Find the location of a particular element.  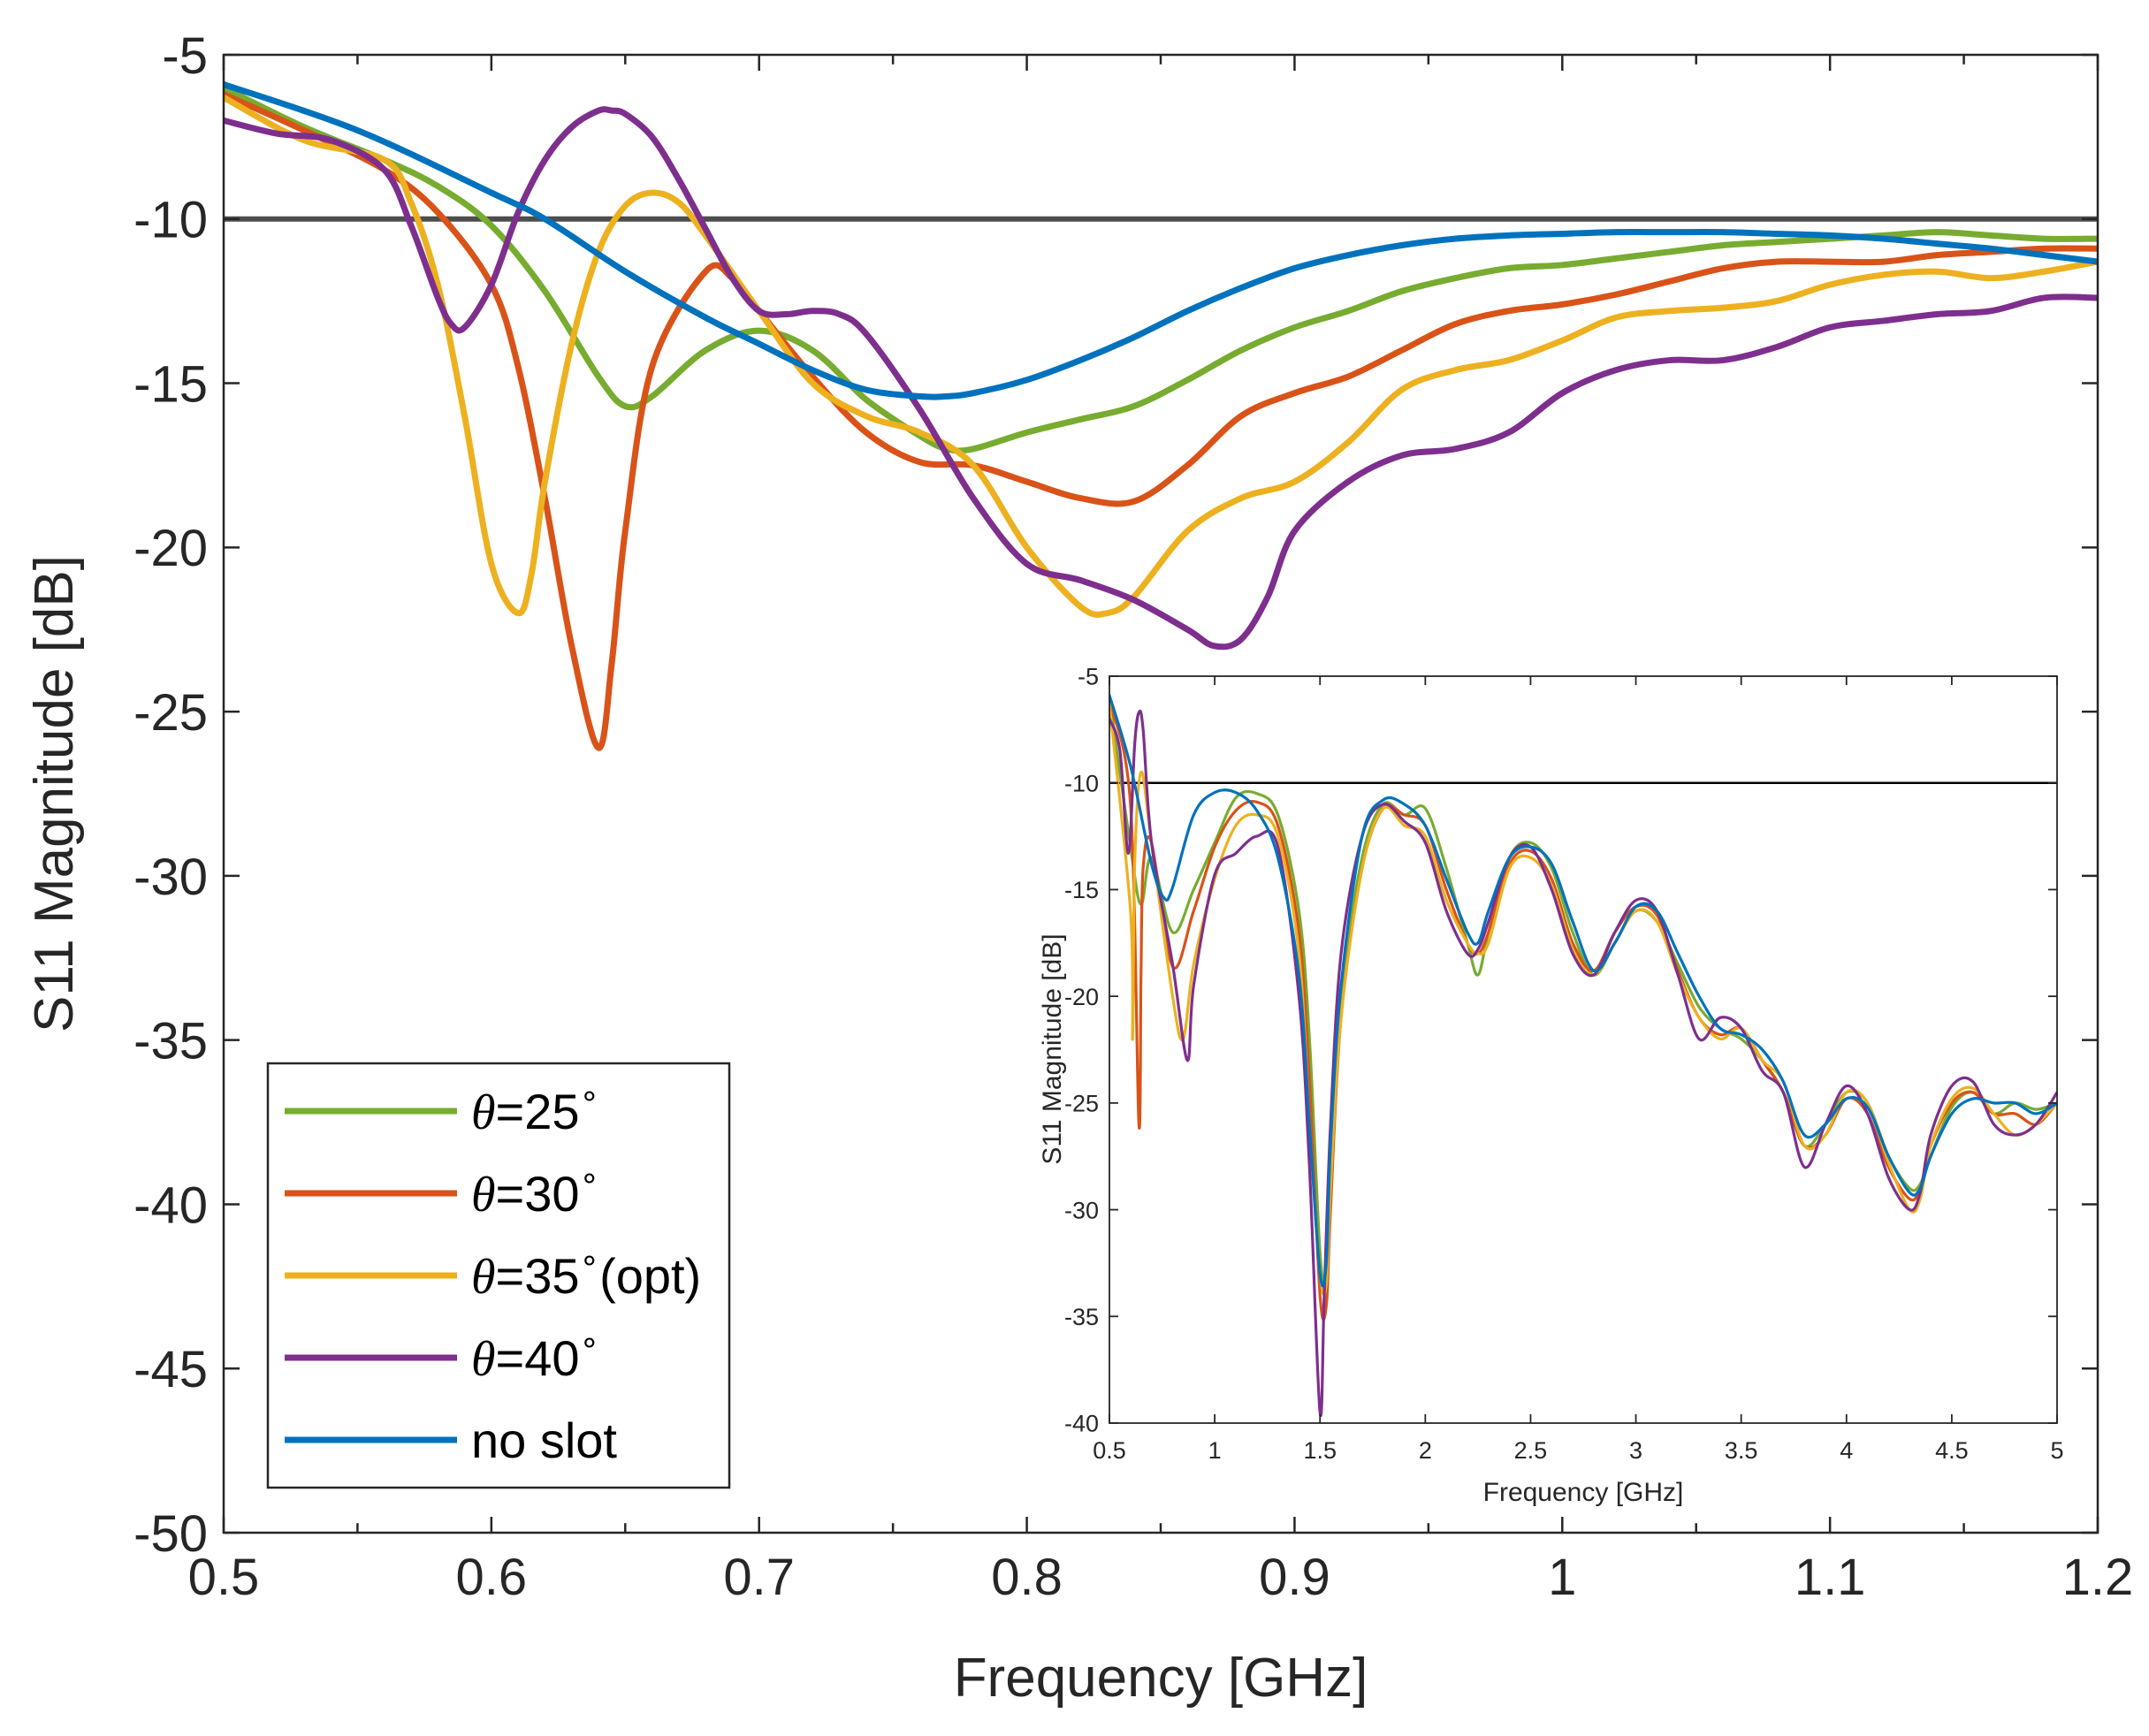

main-x-tick-label: 0.8 is located at coordinates (1027, 1578).